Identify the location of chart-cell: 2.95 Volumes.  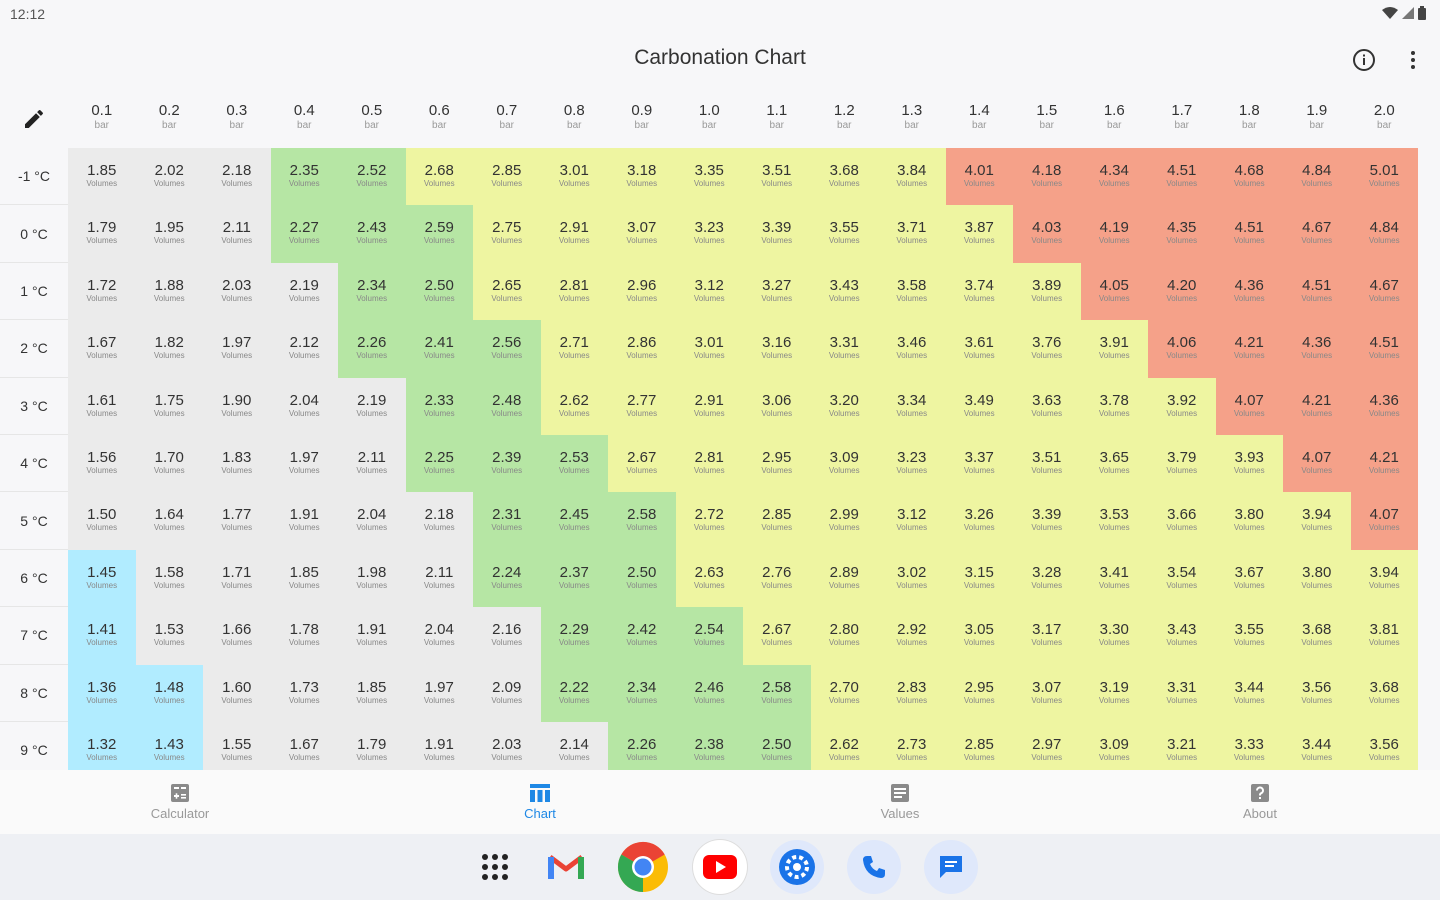
(777, 464).